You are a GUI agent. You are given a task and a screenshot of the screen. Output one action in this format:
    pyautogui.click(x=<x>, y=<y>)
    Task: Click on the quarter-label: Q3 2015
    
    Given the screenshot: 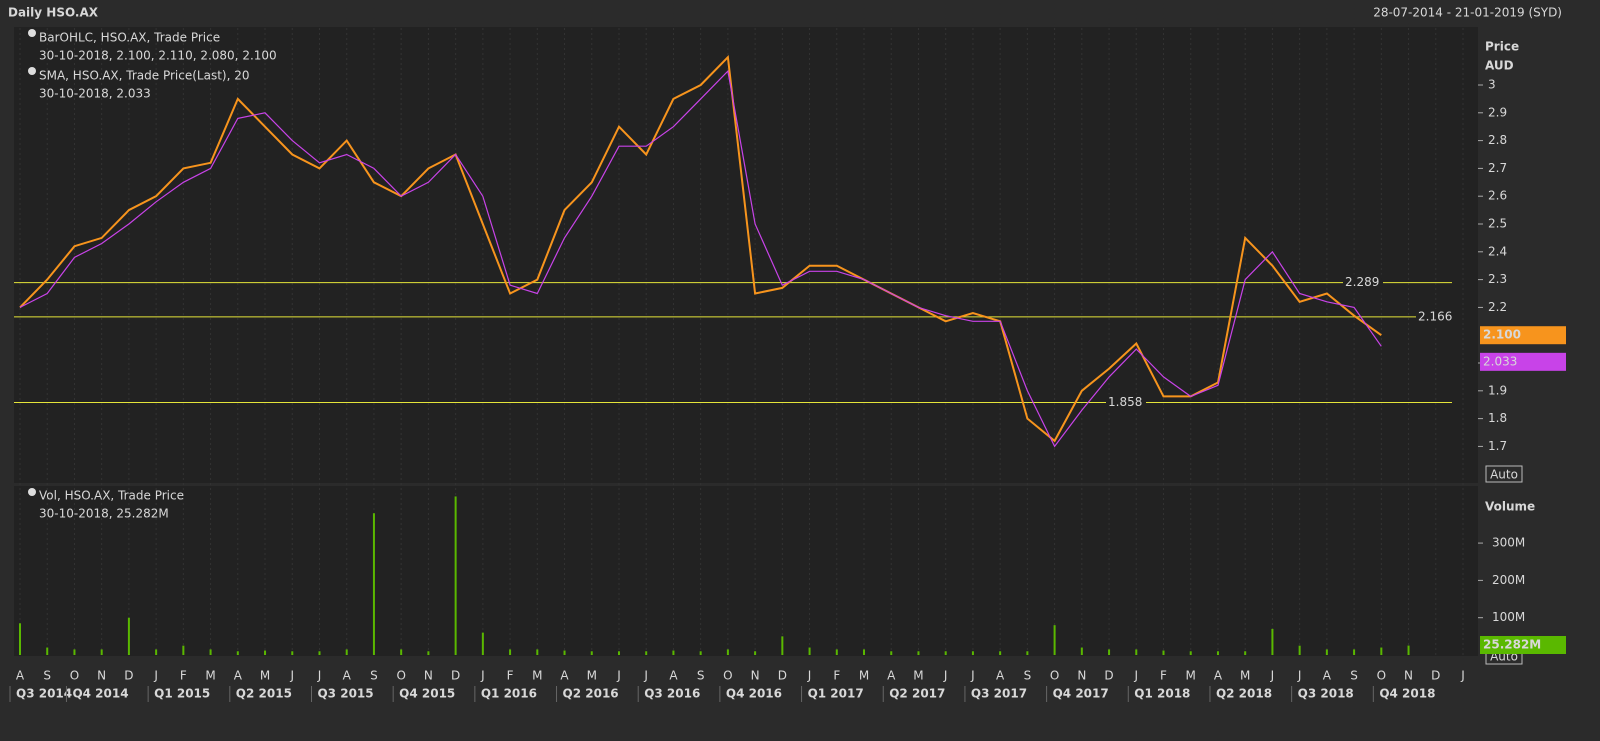 What is the action you would take?
    pyautogui.click(x=345, y=694)
    